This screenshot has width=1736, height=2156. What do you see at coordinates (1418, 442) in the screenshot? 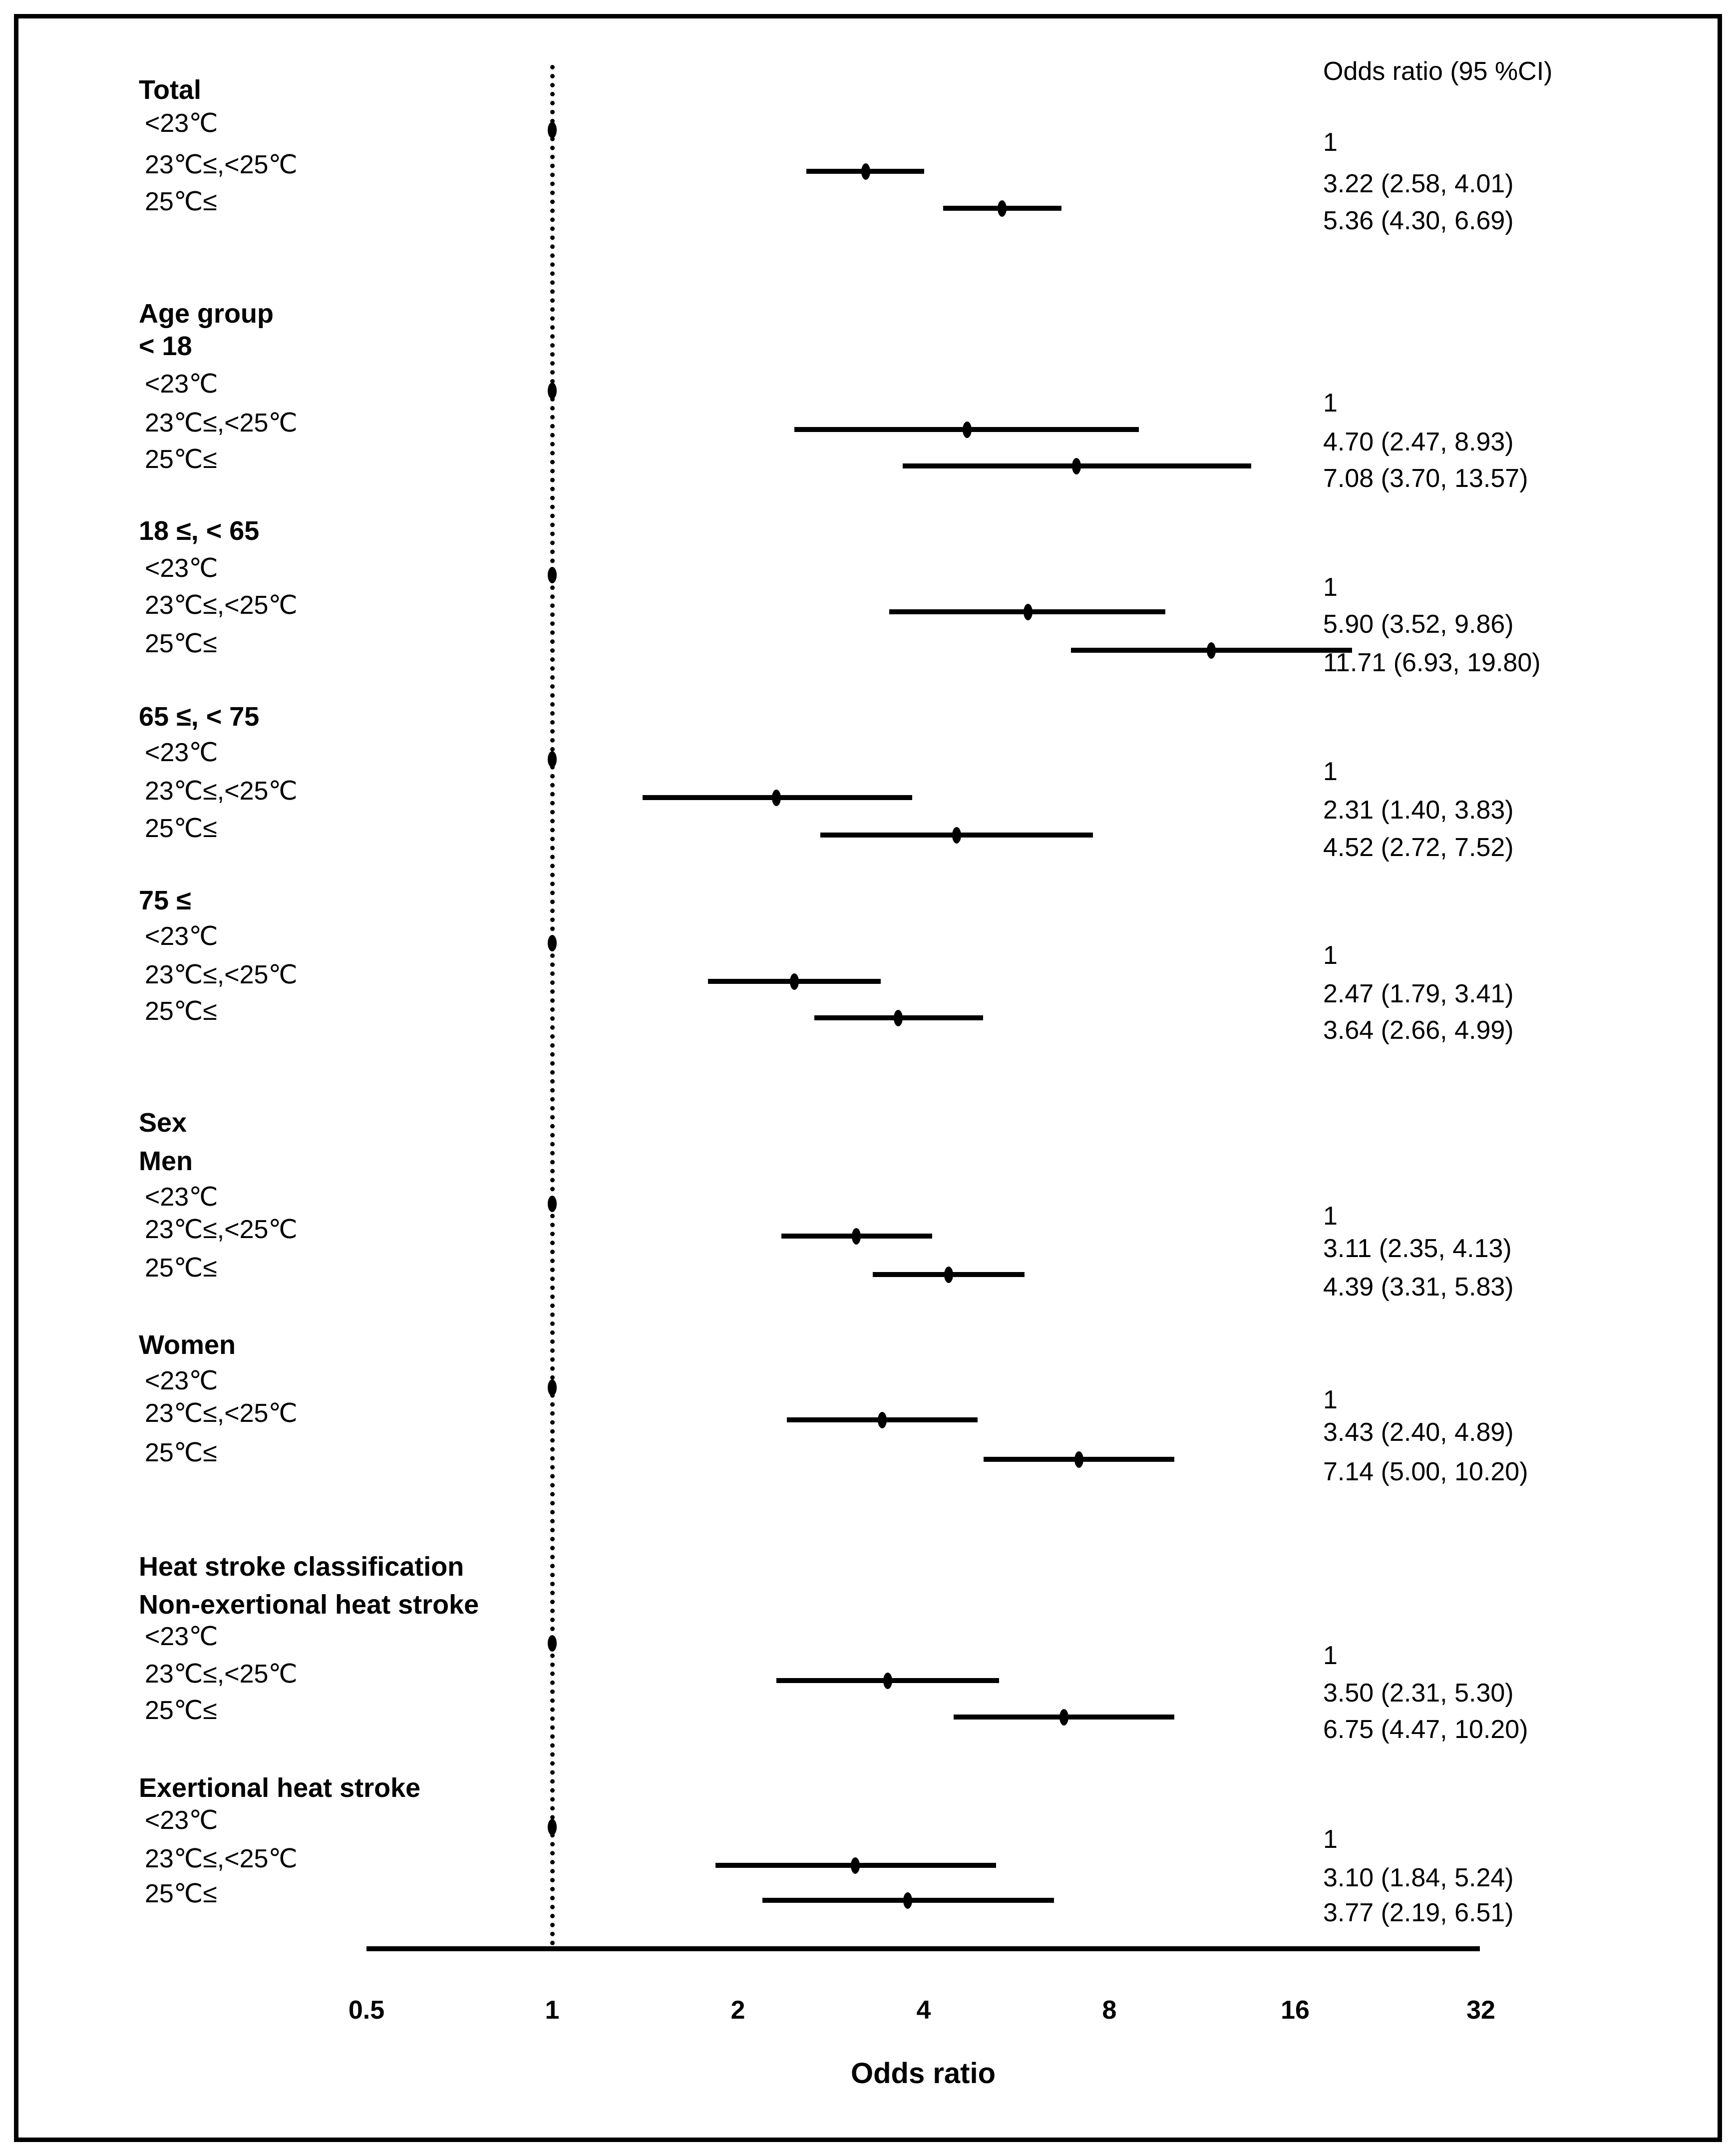
I see `or-value: 4.70 (2.47, 8.93)` at bounding box center [1418, 442].